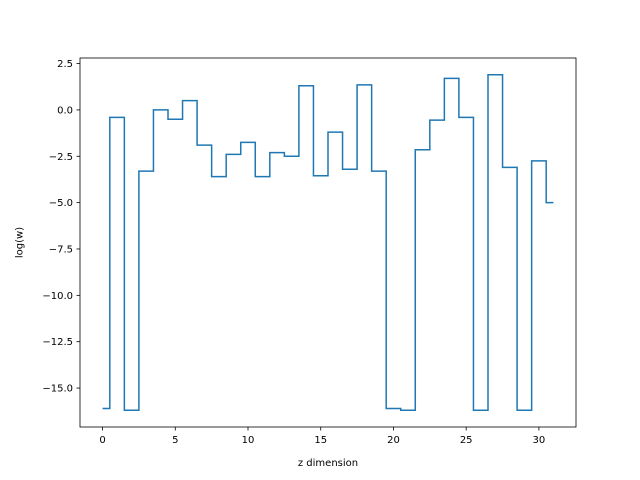 This screenshot has width=640, height=480. What do you see at coordinates (102, 440) in the screenshot?
I see `x-tick-label: 0` at bounding box center [102, 440].